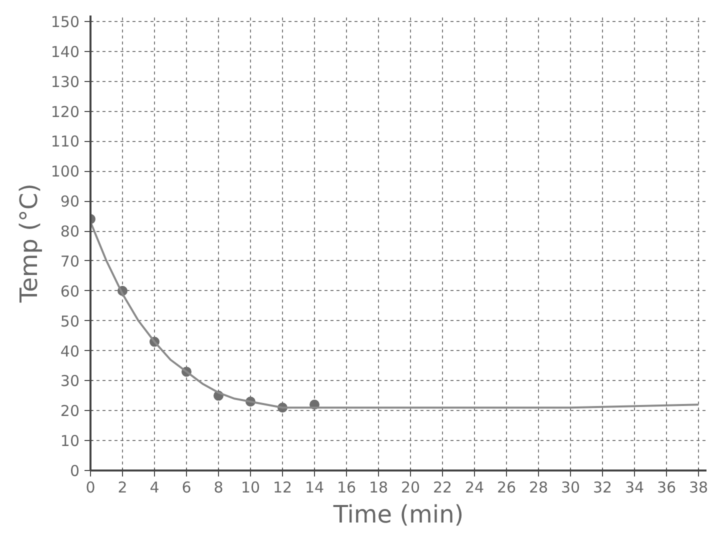 Image resolution: width=726 pixels, height=540 pixels. Describe the element at coordinates (666, 487) in the screenshot. I see `x-tick-label: 36` at that location.